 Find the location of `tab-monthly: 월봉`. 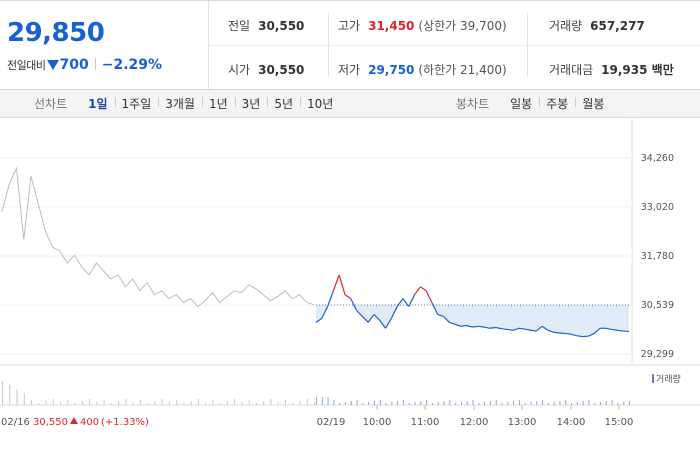

tab-monthly: 월봉 is located at coordinates (593, 103).